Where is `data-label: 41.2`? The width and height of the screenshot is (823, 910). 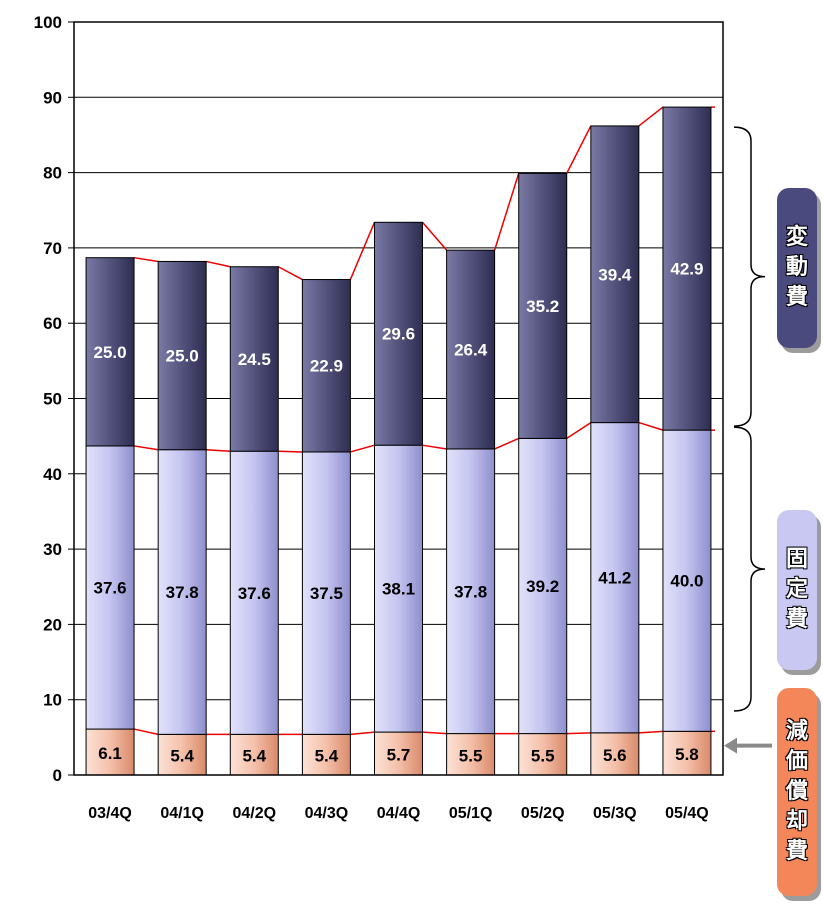 data-label: 41.2 is located at coordinates (614, 578).